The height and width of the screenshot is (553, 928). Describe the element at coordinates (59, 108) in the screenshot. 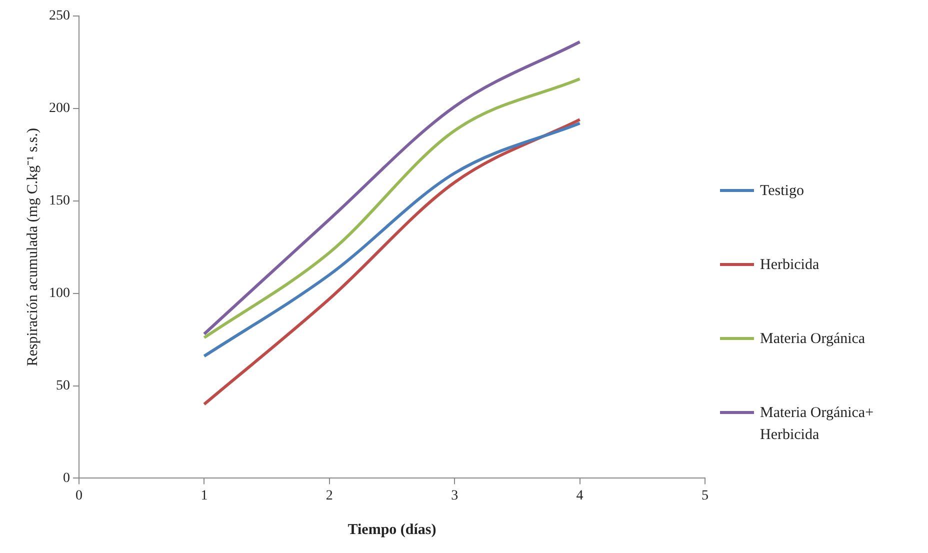

I see `y-tick-label: 200` at that location.